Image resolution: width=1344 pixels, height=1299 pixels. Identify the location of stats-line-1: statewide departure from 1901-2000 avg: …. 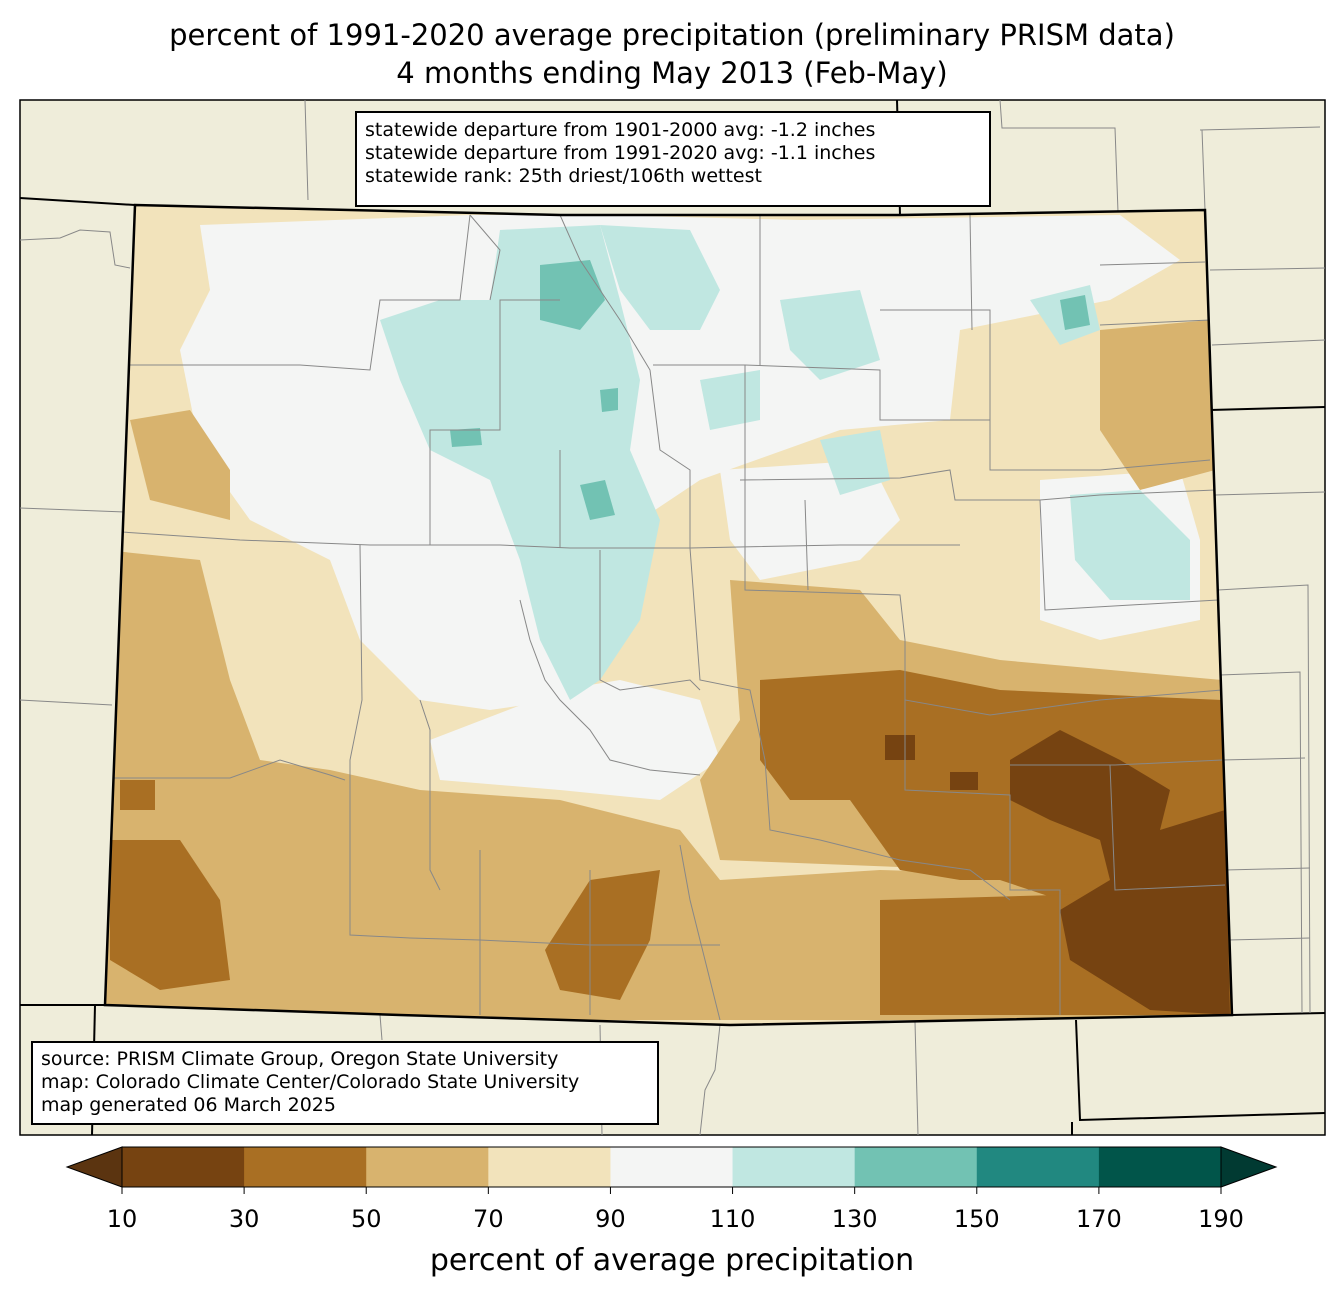
(620, 130).